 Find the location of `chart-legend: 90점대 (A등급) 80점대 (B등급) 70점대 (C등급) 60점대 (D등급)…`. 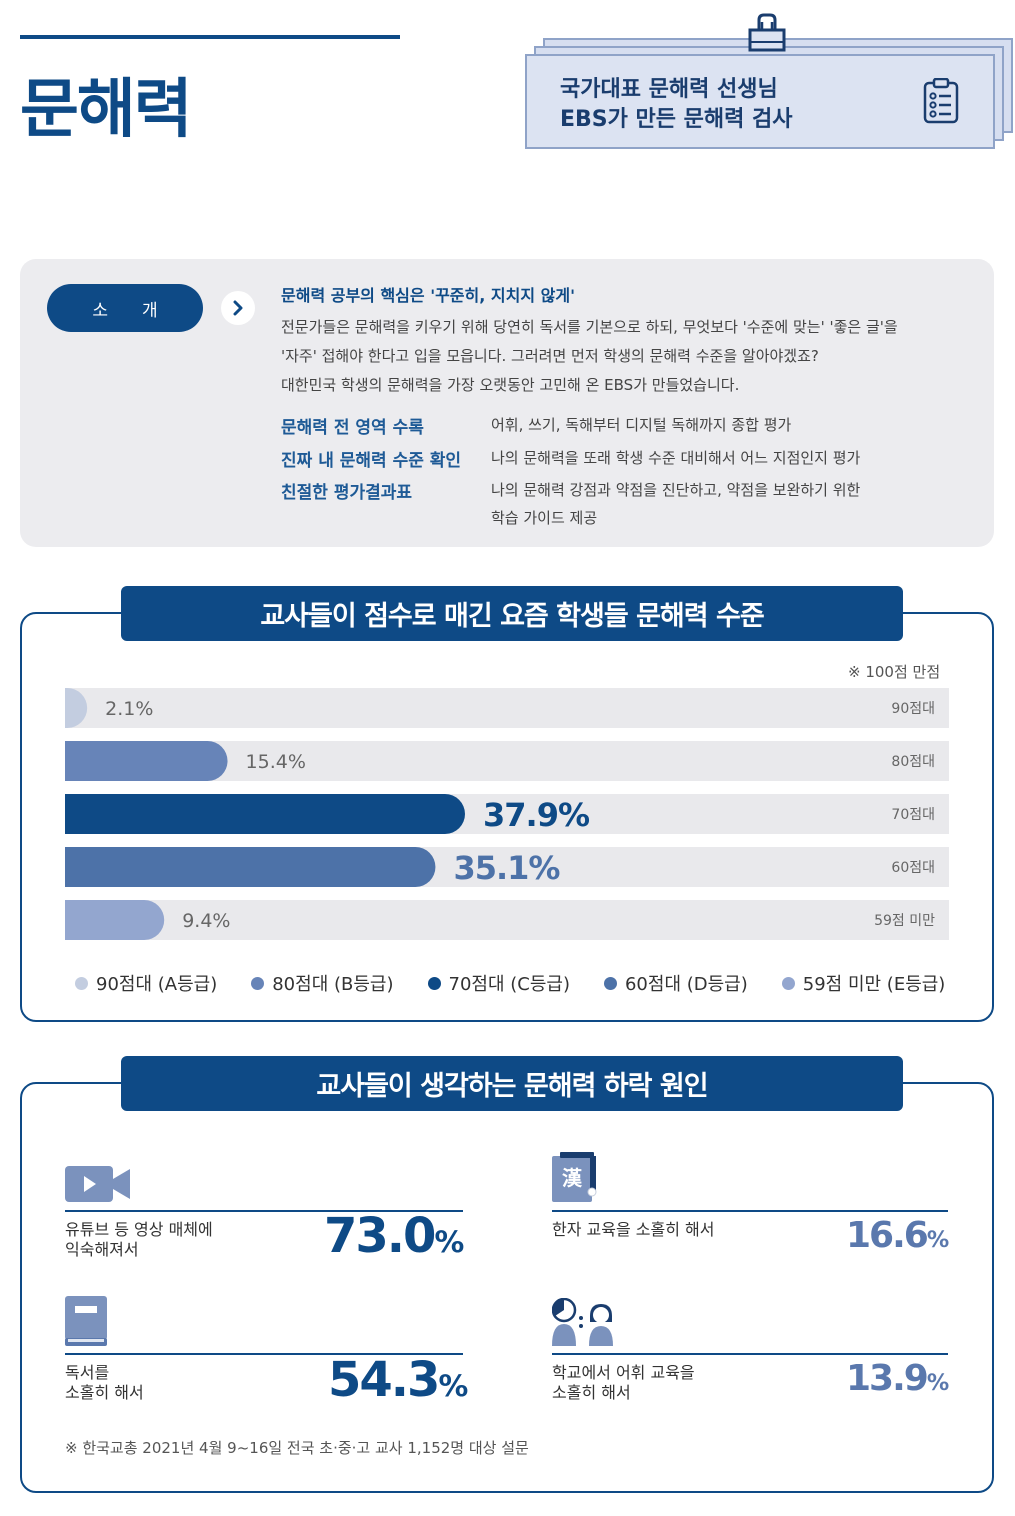

chart-legend: 90점대 (A등급) 80점대 (B등급) 70점대 (C등급) 60점대 (D등급)… is located at coordinates (527, 983).